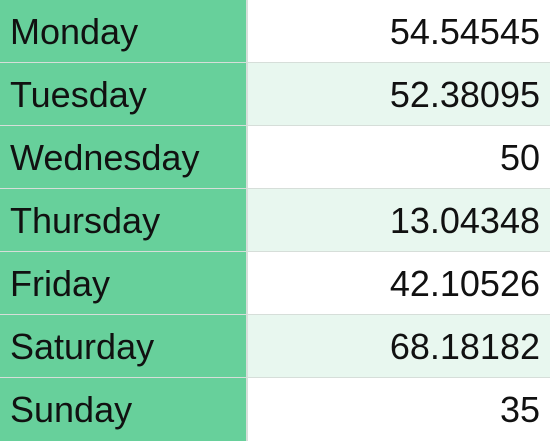 The image size is (550, 441). I want to click on table-row: Thursday 13.04348, so click(275, 220).